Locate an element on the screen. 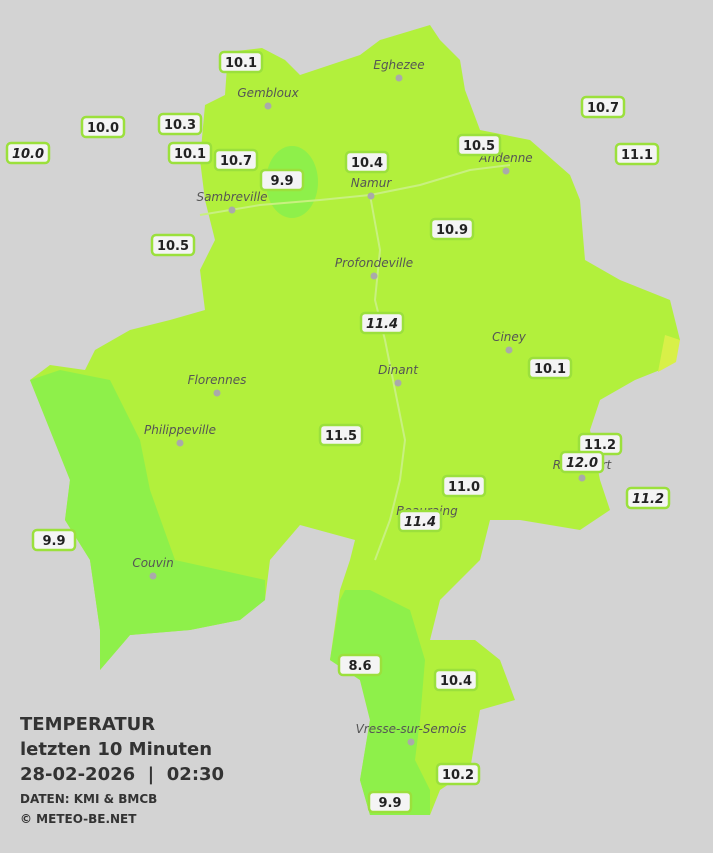  city-label: Gembloux is located at coordinates (268, 93).